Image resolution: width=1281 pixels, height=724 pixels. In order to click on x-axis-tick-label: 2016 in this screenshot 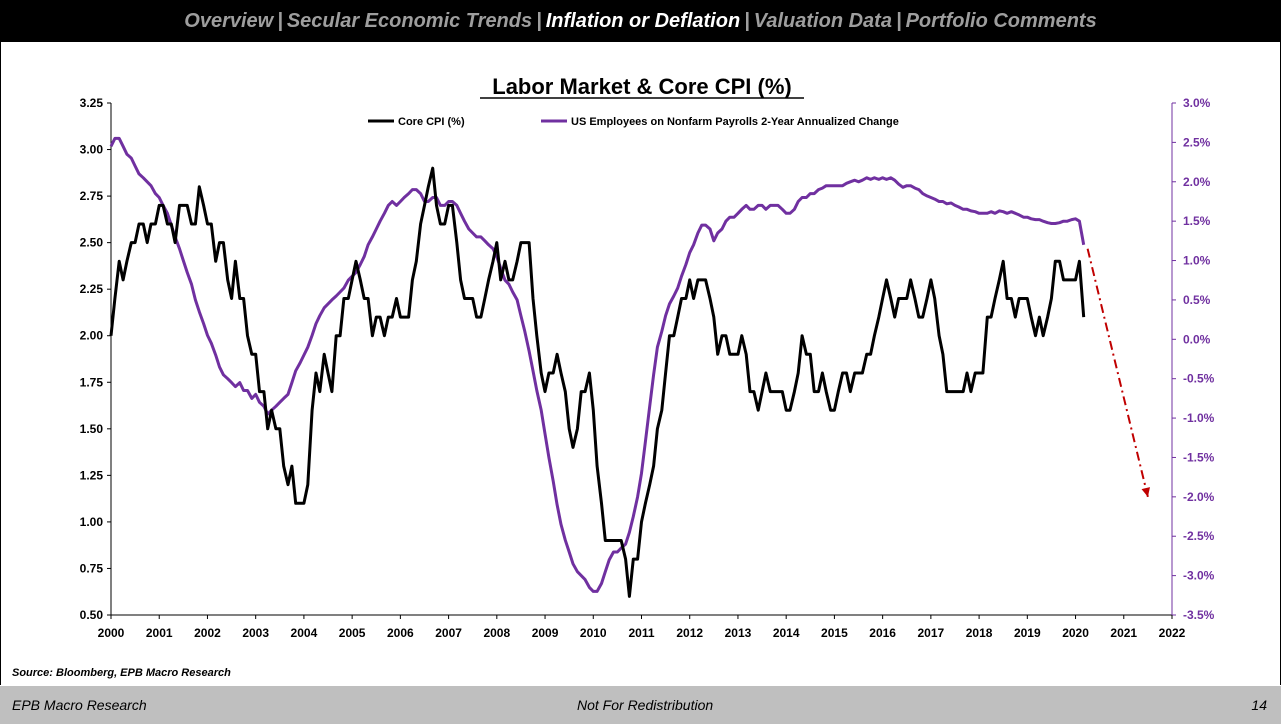, I will do `click(882, 633)`.